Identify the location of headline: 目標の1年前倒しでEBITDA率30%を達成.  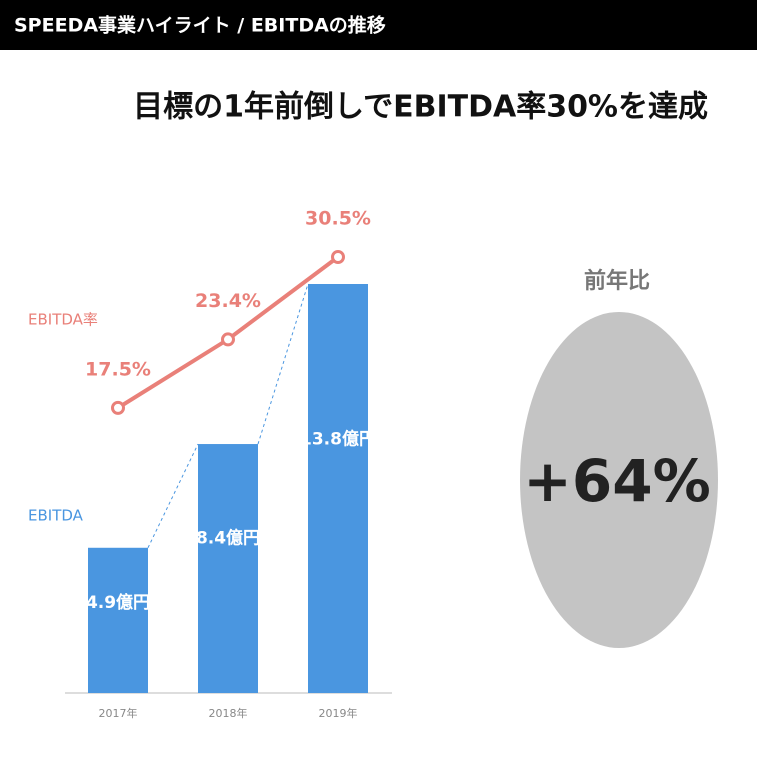
(420, 107).